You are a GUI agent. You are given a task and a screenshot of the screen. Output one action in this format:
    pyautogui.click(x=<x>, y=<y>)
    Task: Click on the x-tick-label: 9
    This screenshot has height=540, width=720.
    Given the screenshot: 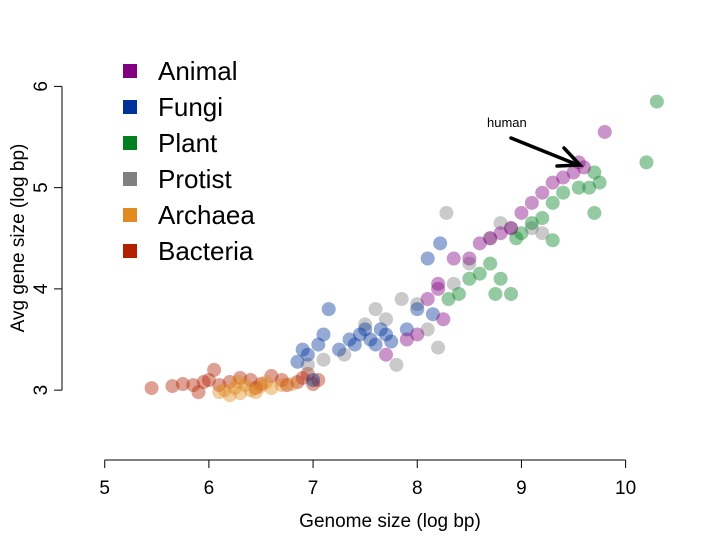 What is the action you would take?
    pyautogui.click(x=521, y=488)
    